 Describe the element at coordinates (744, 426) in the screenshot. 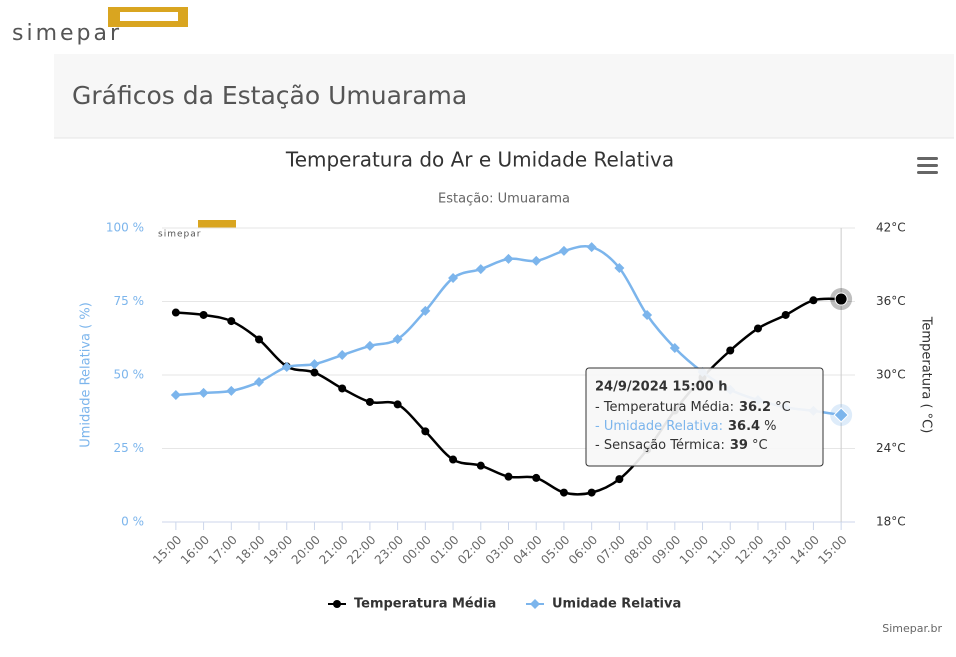

I see `tooltip-value: 36.4` at that location.